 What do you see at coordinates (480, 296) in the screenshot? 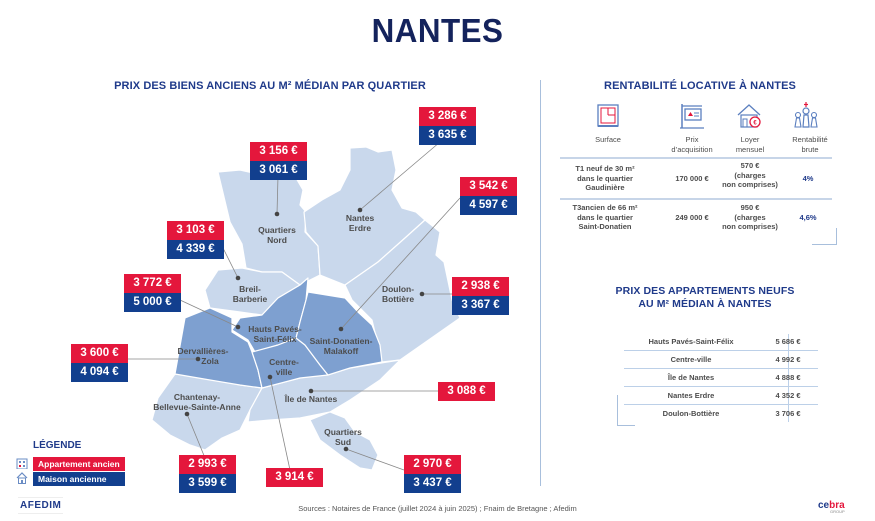
I see `price-box-doulon-bottiere: 2 938 €3 367 €` at bounding box center [480, 296].